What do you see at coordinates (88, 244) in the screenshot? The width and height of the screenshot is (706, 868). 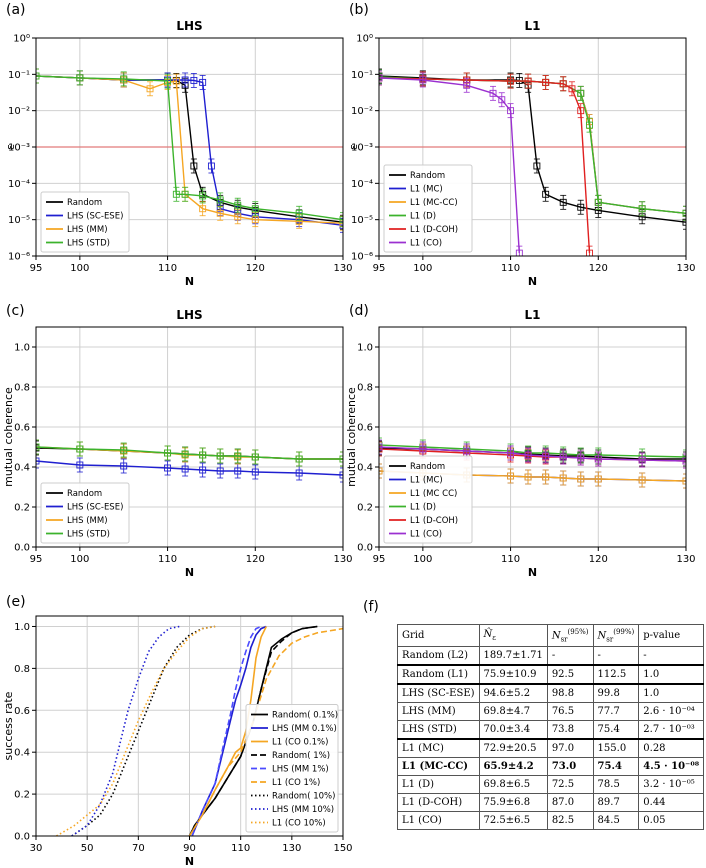 I see `legend-label: LHS (STD)` at bounding box center [88, 244].